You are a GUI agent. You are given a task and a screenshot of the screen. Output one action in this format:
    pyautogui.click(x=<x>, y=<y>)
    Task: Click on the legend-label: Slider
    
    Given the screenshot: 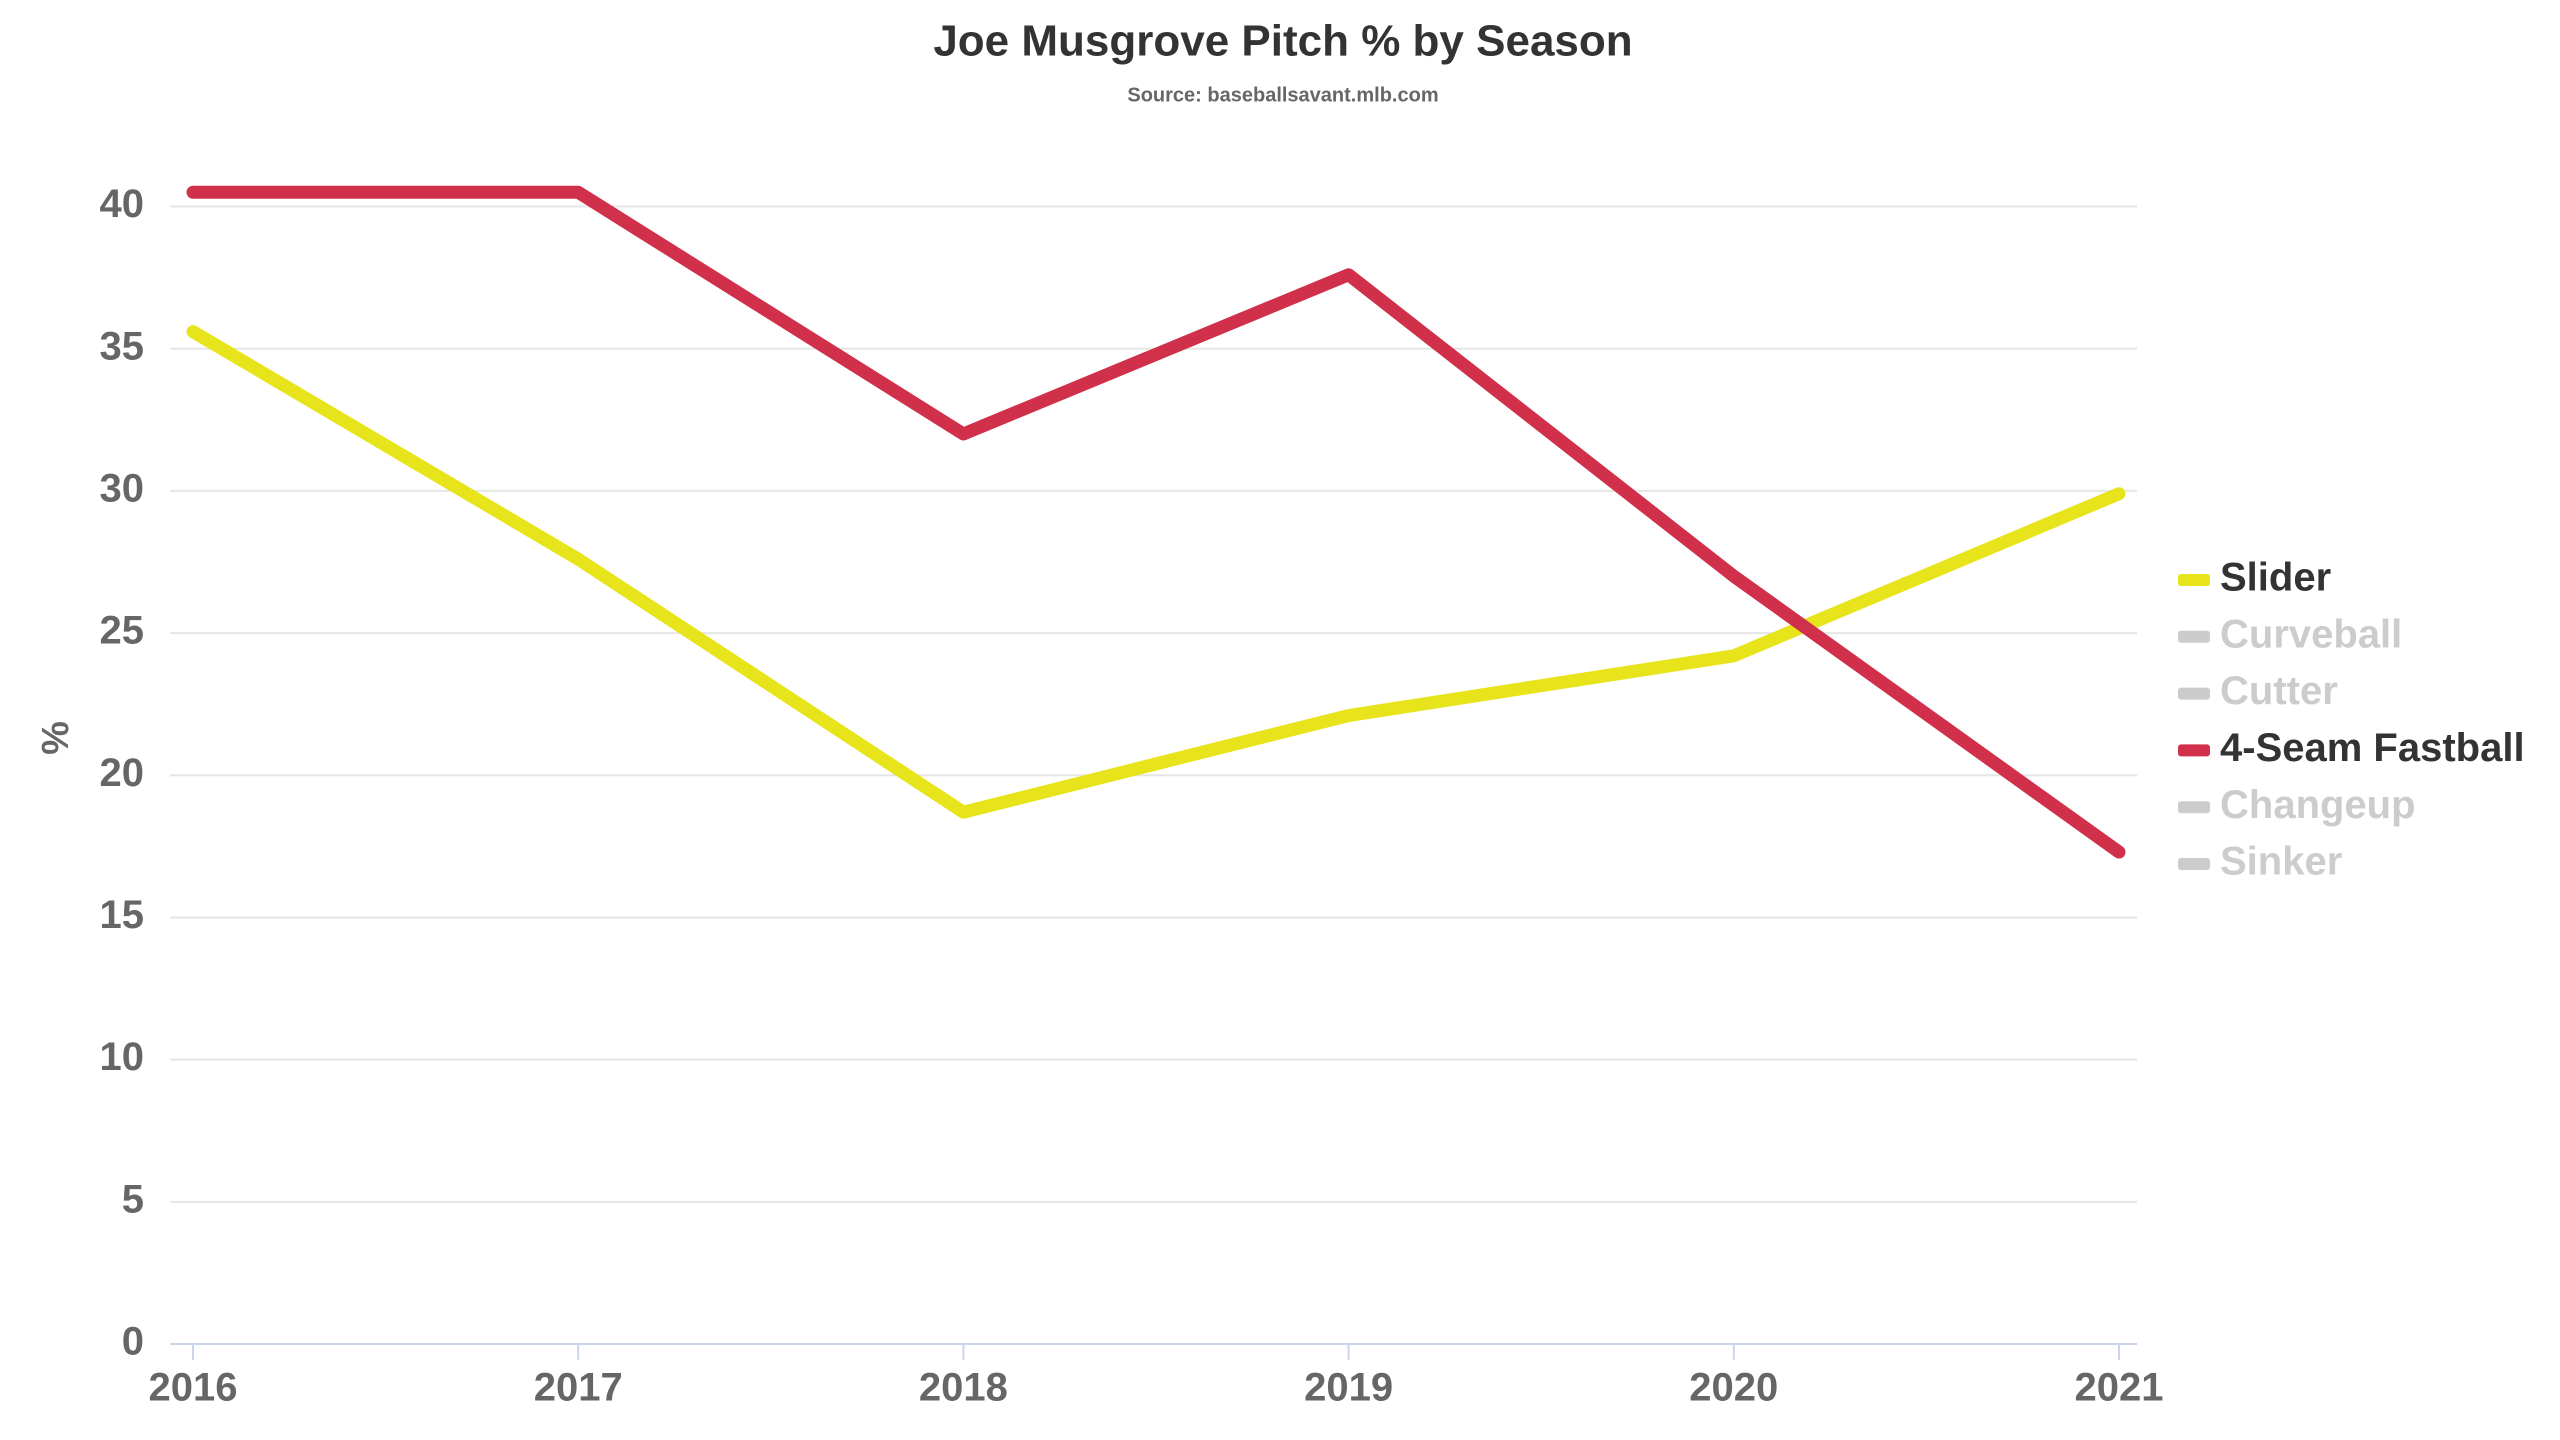 What is the action you would take?
    pyautogui.click(x=2275, y=578)
    